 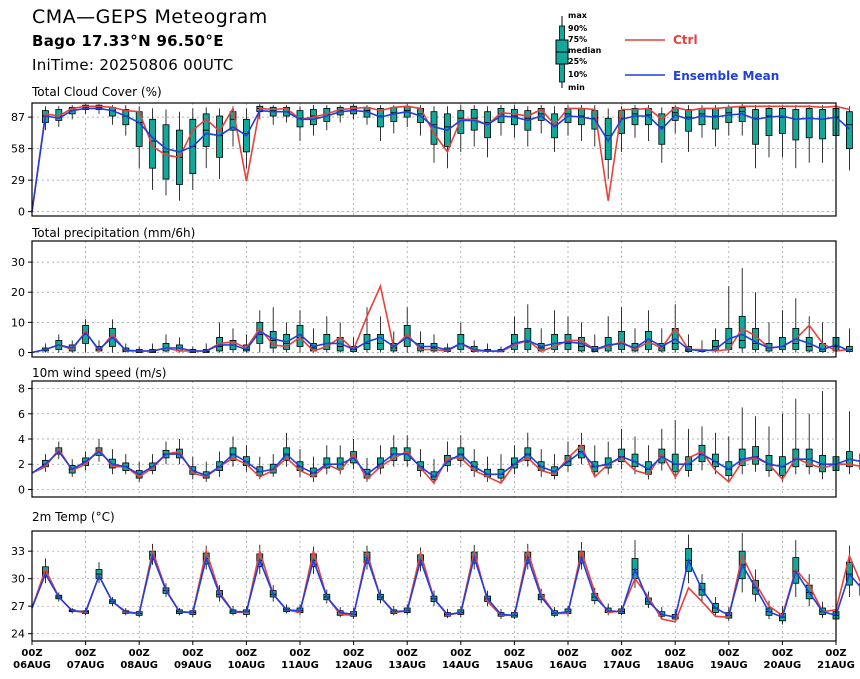 What do you see at coordinates (729, 665) in the screenshot?
I see `x-tick-date: 19AUG` at bounding box center [729, 665].